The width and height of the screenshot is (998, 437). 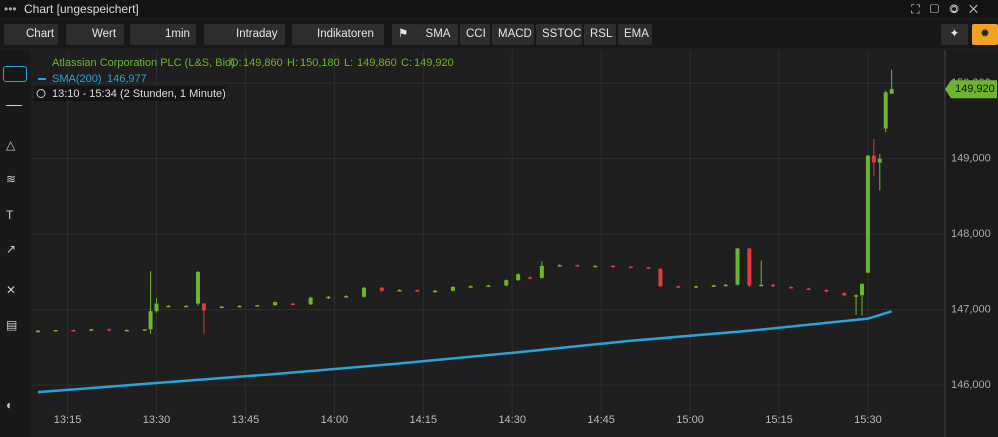 What do you see at coordinates (157, 420) in the screenshot?
I see `x-tick-label: 13:30` at bounding box center [157, 420].